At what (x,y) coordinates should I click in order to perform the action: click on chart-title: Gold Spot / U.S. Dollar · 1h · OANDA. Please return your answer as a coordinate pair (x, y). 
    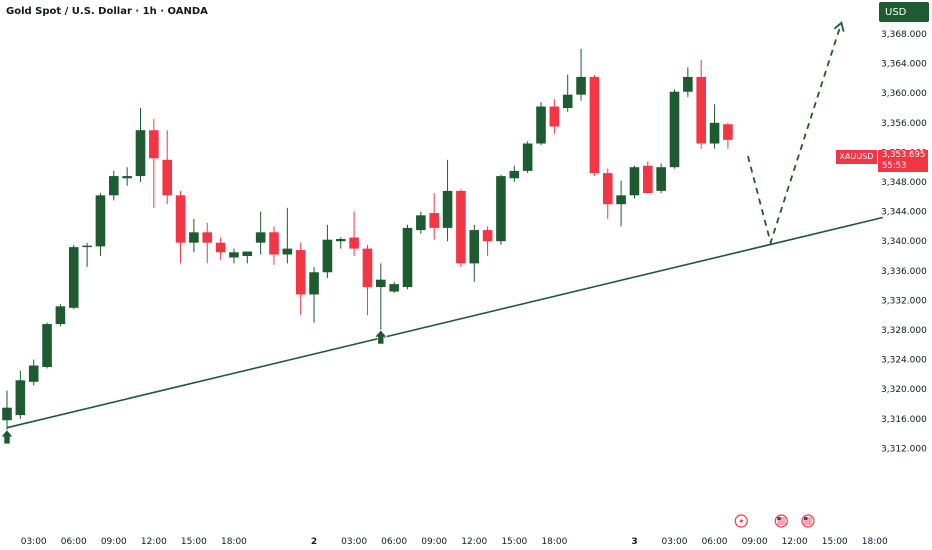
    Looking at the image, I should click on (107, 11).